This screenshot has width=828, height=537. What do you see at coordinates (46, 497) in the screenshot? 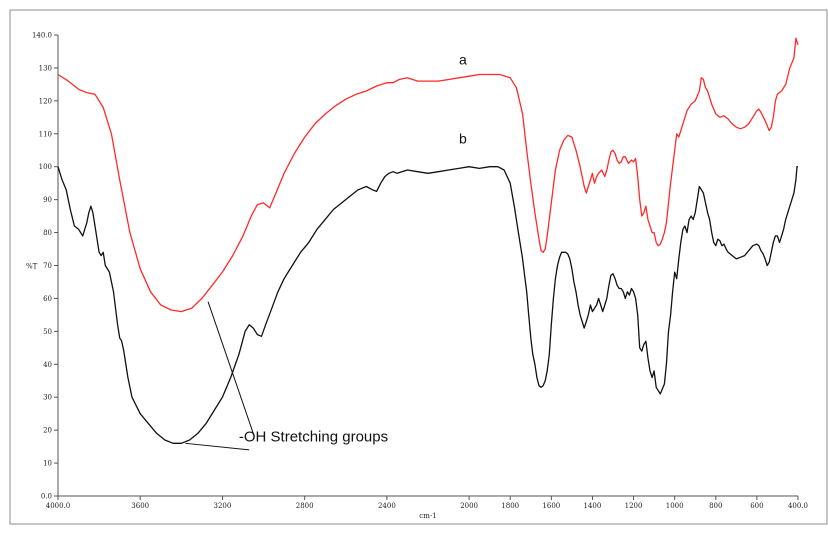
I see `y-tick-label: 0.0` at bounding box center [46, 497].